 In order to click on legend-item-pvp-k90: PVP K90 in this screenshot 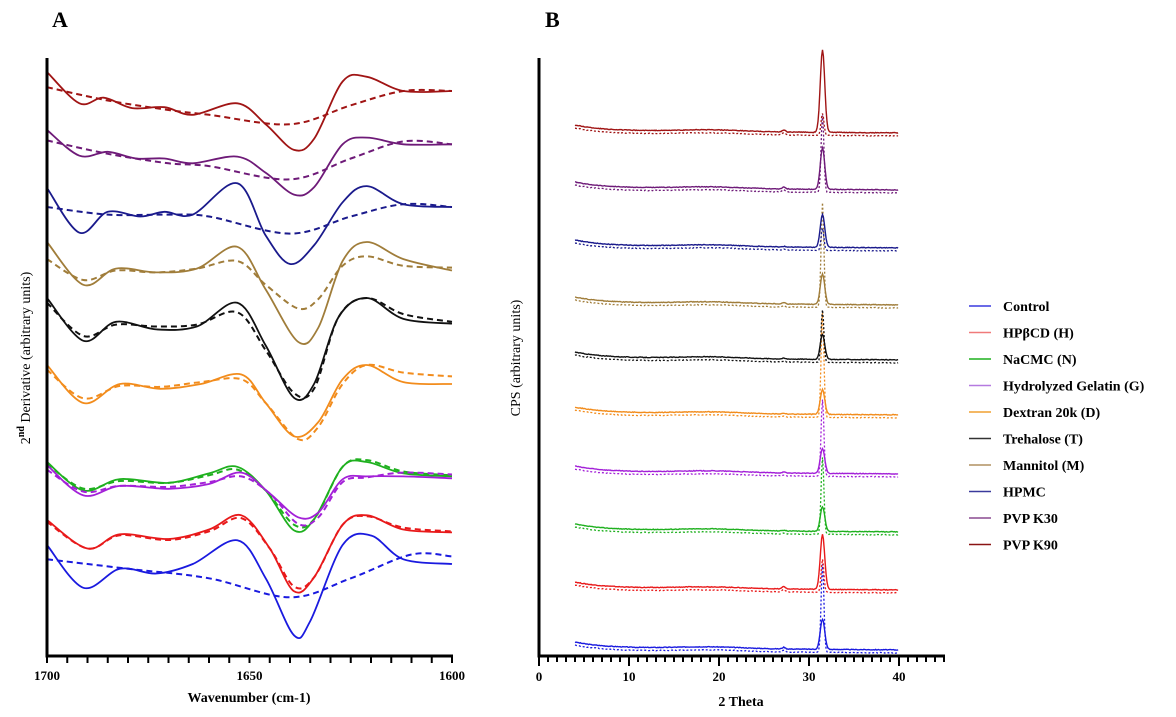, I will do `click(1013, 546)`.